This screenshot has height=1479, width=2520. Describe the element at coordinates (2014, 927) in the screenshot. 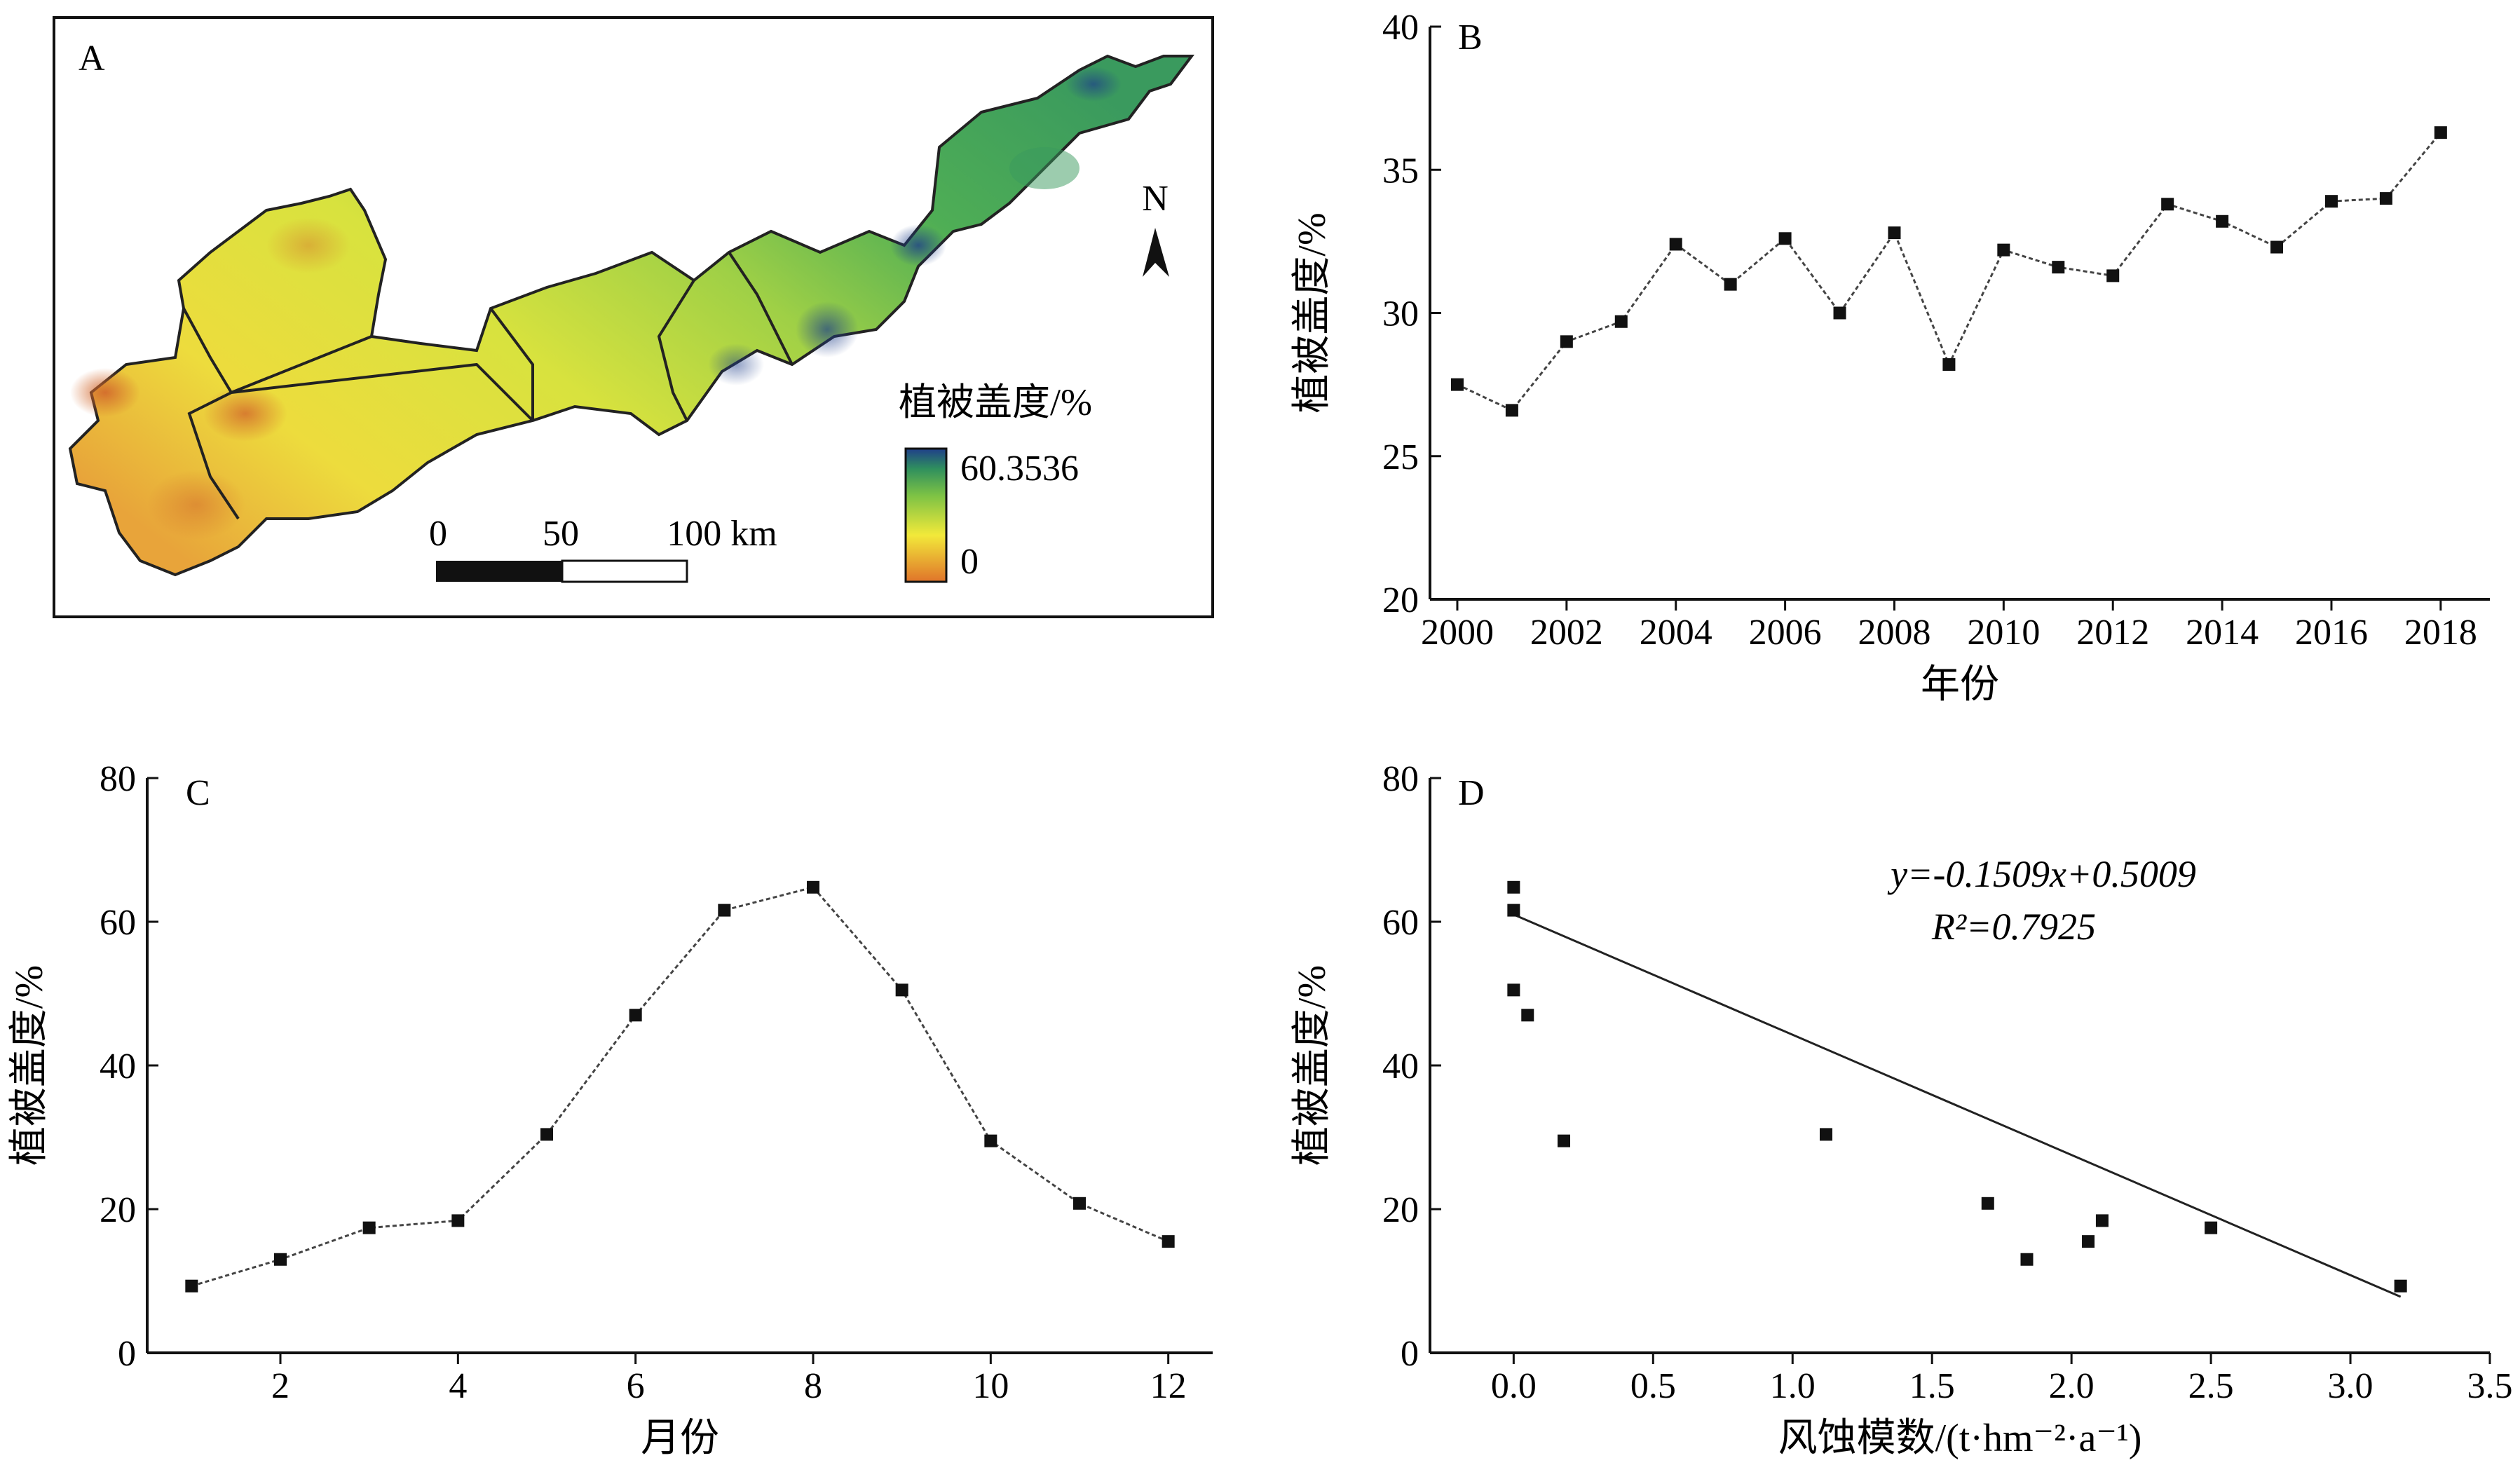

I see `fit-r2: R²=0.7925` at that location.